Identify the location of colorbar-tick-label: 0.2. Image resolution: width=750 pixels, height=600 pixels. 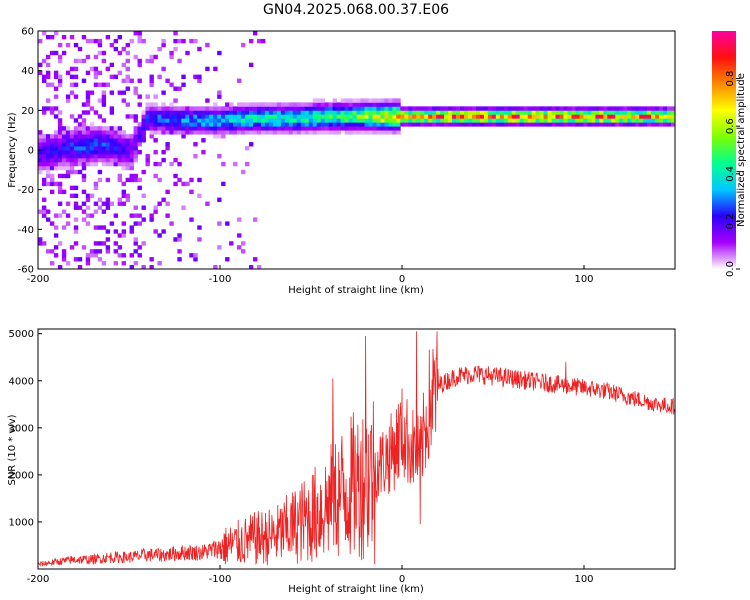
(730, 221).